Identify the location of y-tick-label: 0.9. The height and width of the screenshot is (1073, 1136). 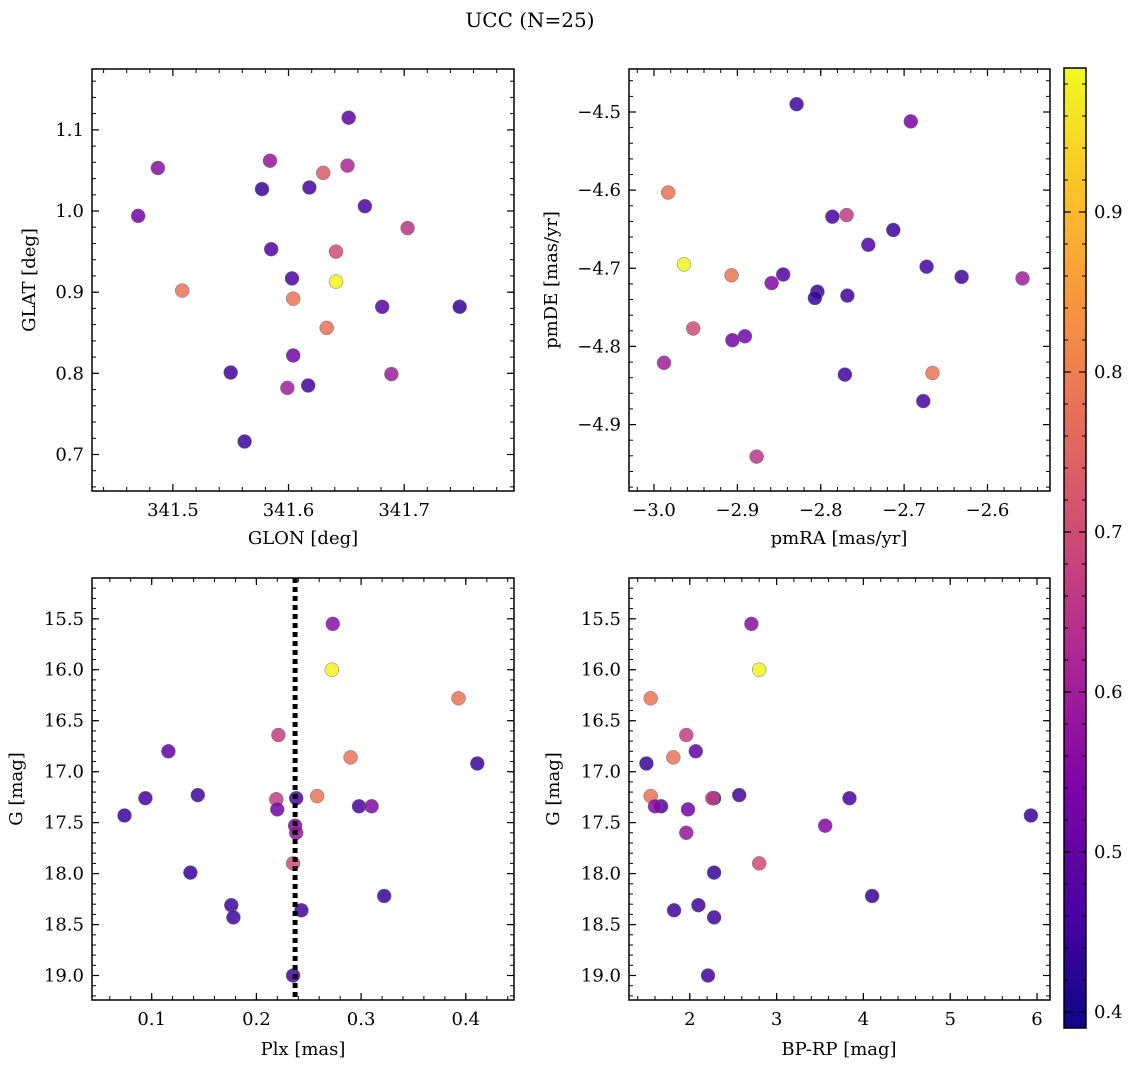
(69, 292).